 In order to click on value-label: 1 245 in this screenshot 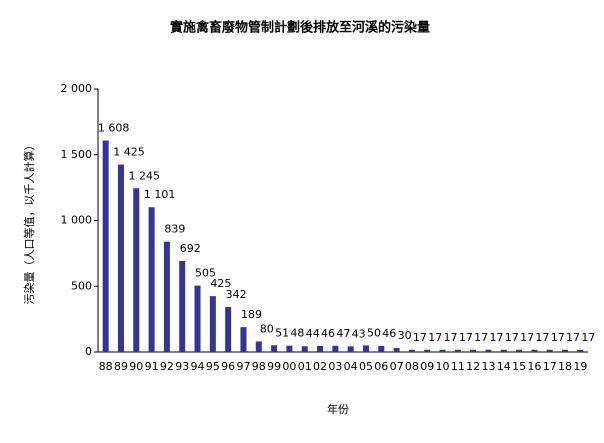, I will do `click(145, 175)`.